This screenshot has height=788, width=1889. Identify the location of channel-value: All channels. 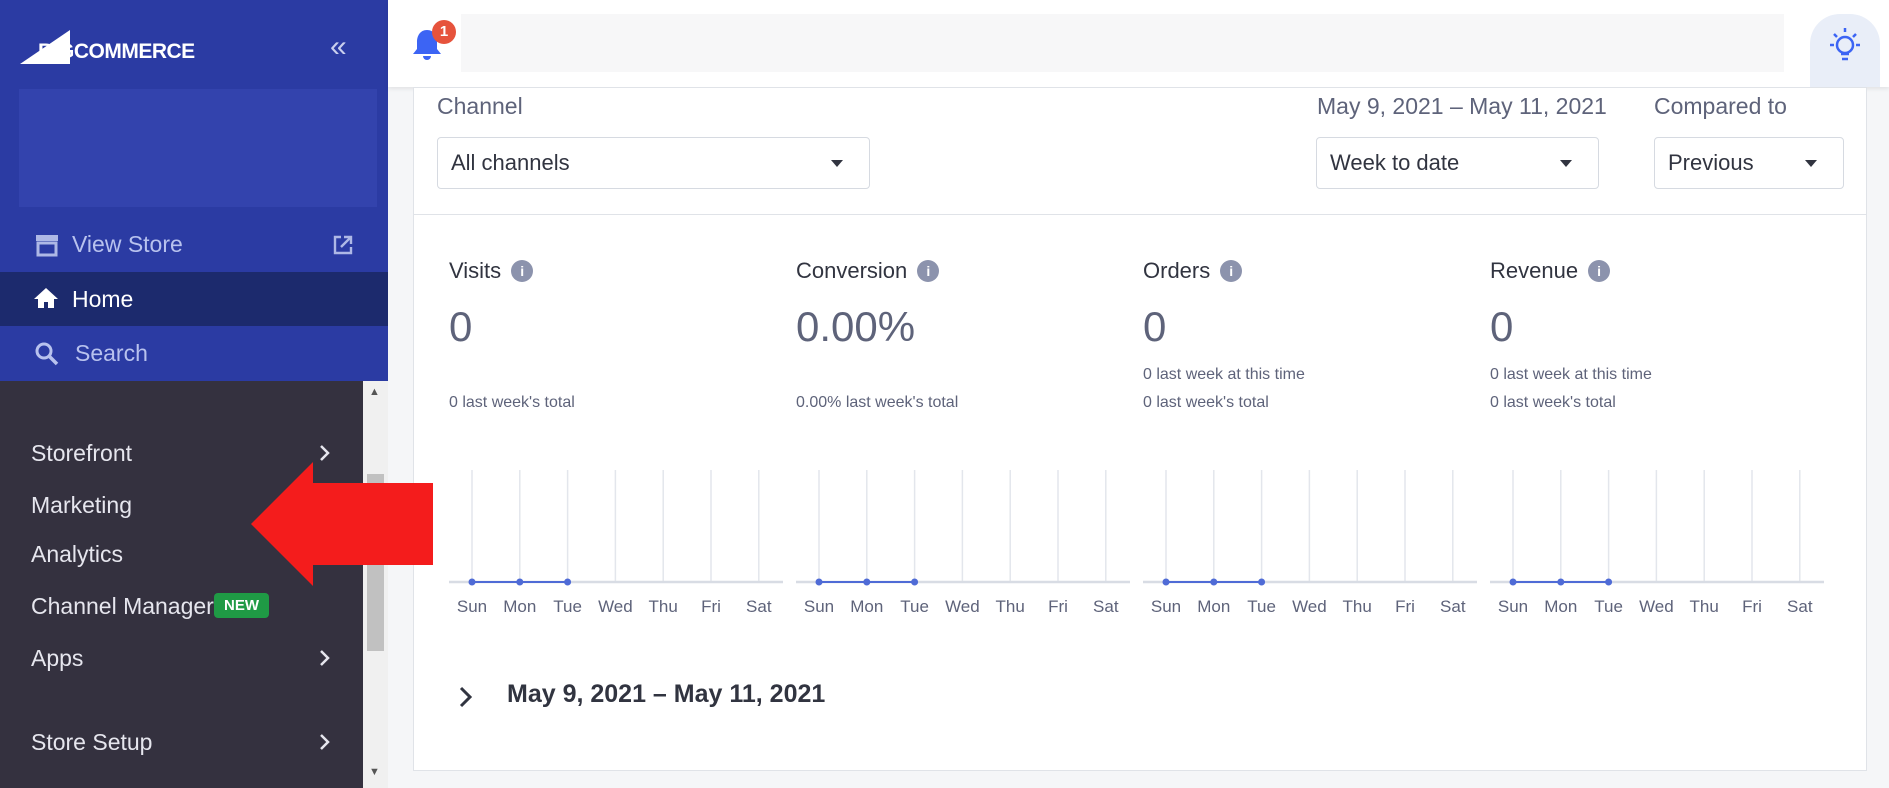
(510, 162).